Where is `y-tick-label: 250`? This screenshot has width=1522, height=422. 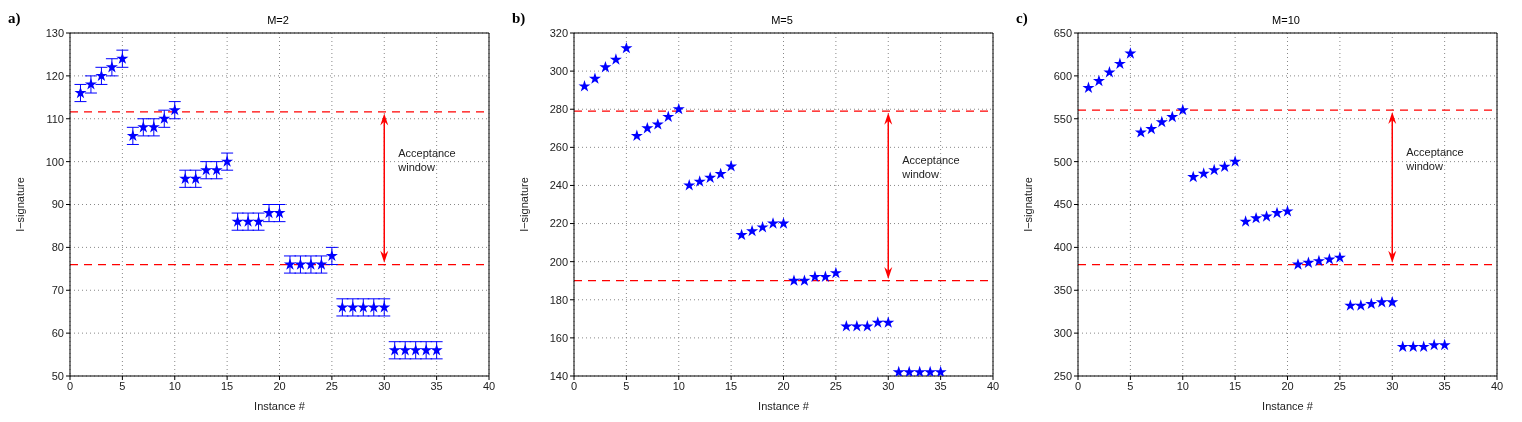
y-tick-label: 250 is located at coordinates (1062, 375).